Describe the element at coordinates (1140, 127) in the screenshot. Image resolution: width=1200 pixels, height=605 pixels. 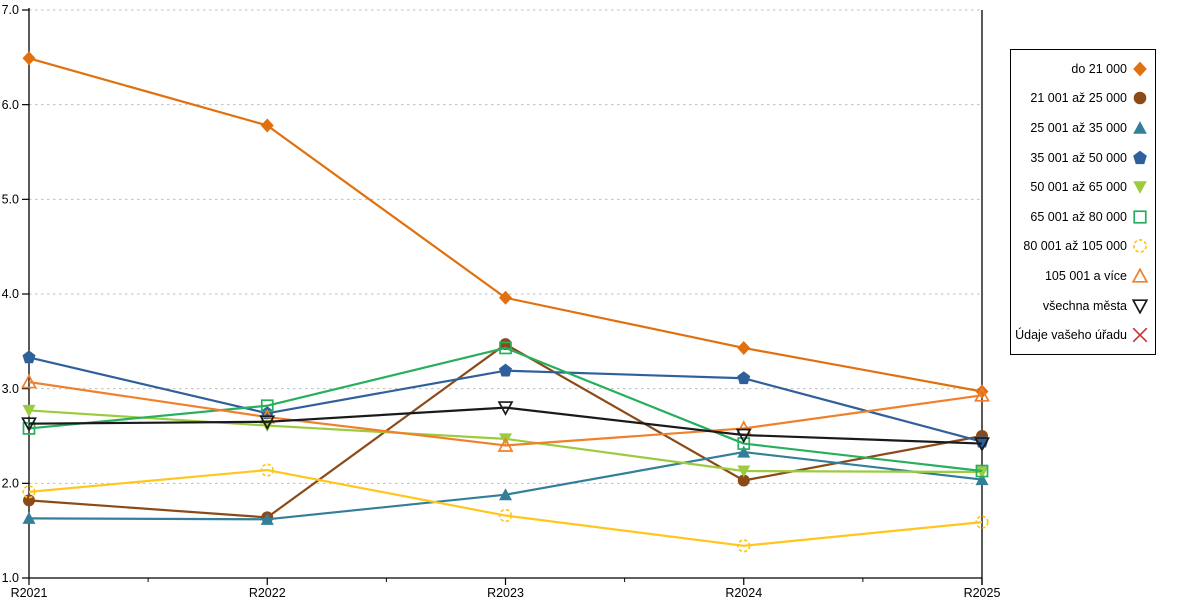
I see `triangle-up-marker-icon` at that location.